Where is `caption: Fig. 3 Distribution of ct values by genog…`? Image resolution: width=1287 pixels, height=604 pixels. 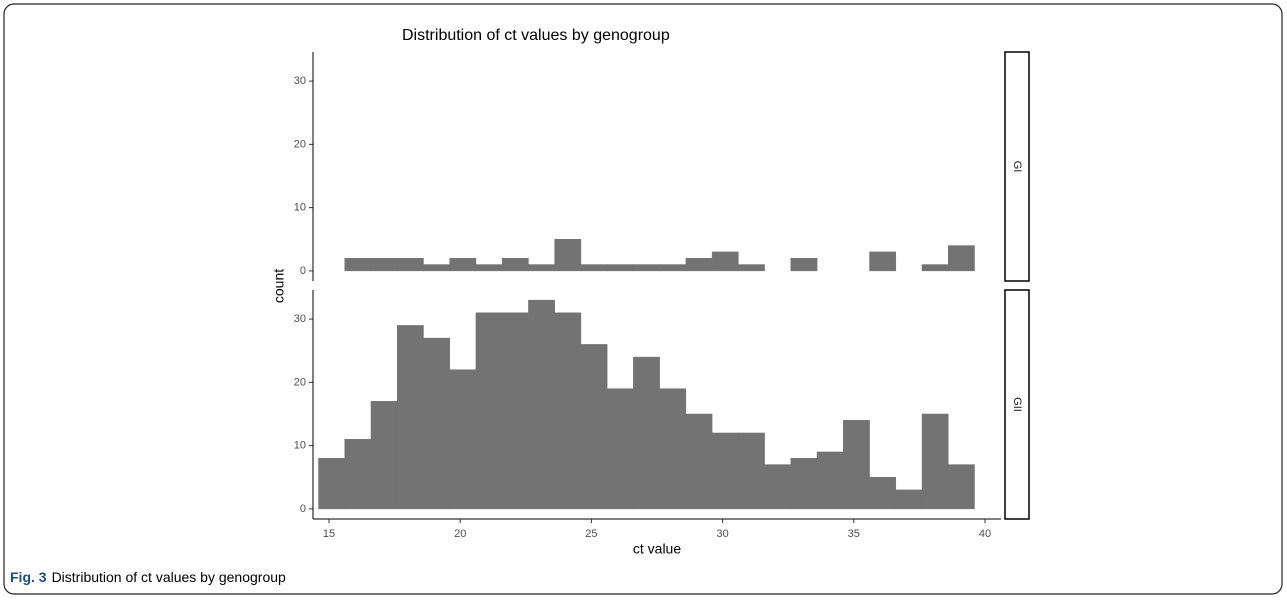
caption: Fig. 3 Distribution of ct values by genog… is located at coordinates (148, 577).